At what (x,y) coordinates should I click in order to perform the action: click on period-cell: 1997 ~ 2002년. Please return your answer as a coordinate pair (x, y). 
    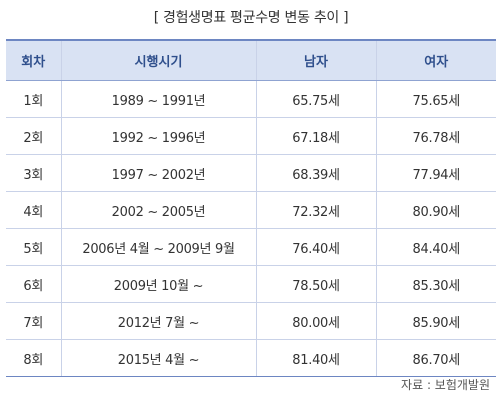
    Looking at the image, I should click on (158, 173).